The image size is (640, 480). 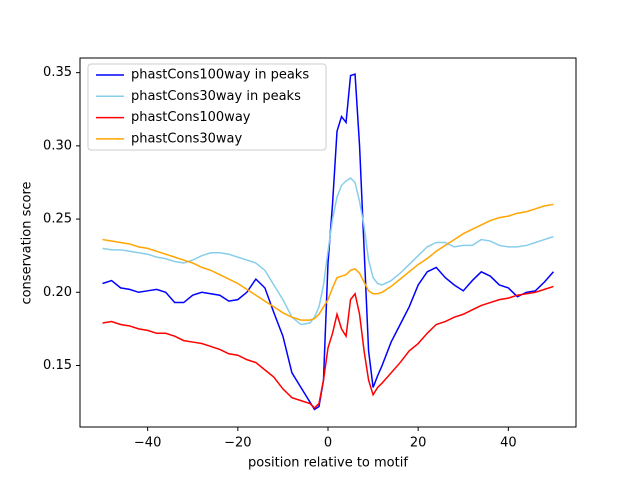 I want to click on x-tick-label: −20, so click(x=237, y=443).